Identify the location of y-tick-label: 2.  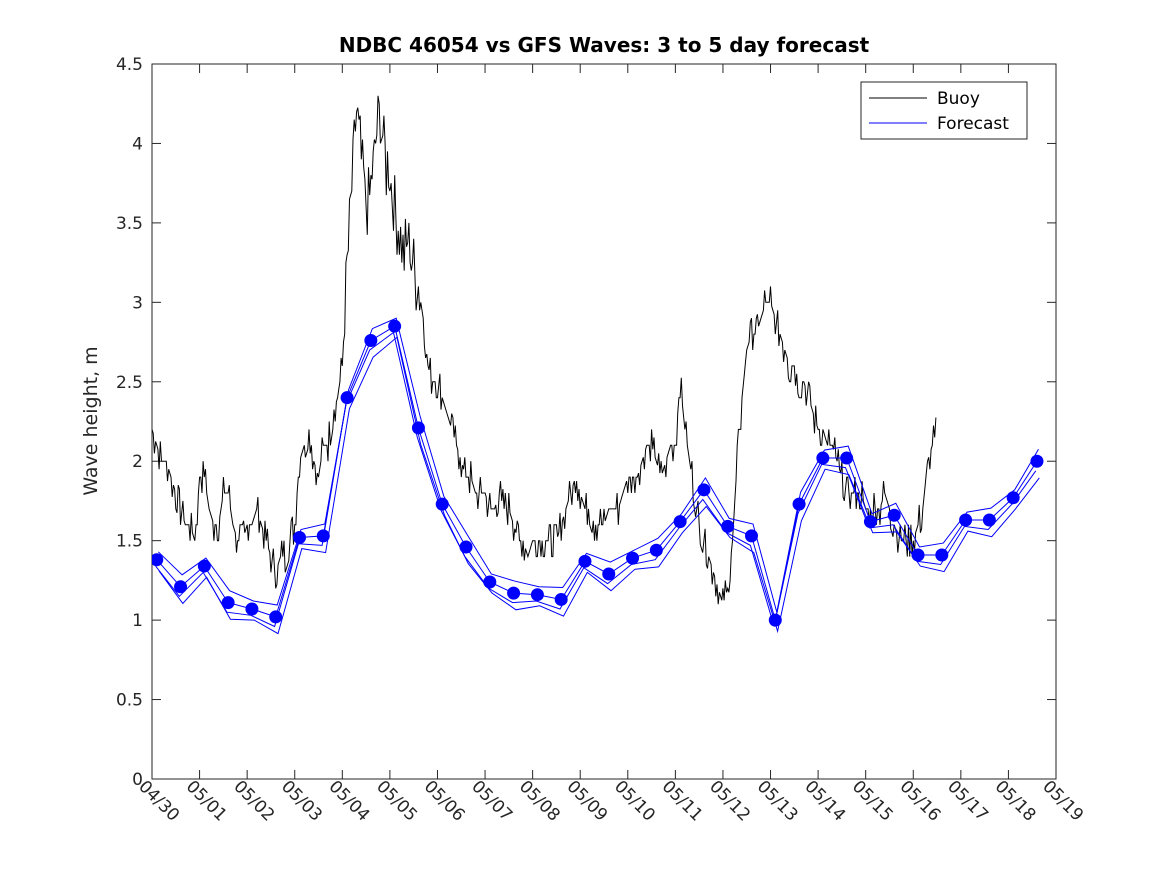
(137, 462).